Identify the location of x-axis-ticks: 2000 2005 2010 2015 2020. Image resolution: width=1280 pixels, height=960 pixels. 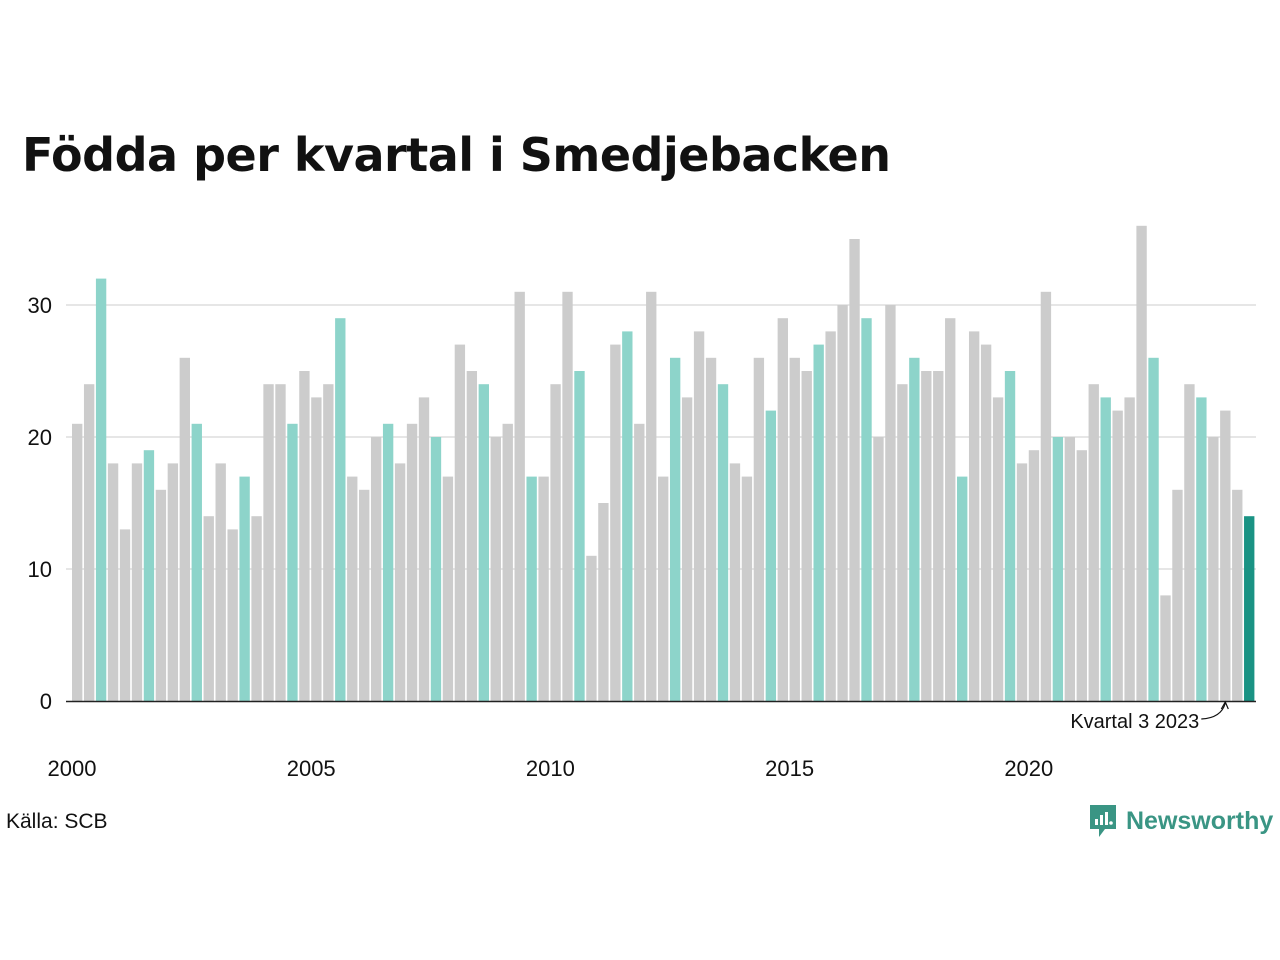
(551, 768).